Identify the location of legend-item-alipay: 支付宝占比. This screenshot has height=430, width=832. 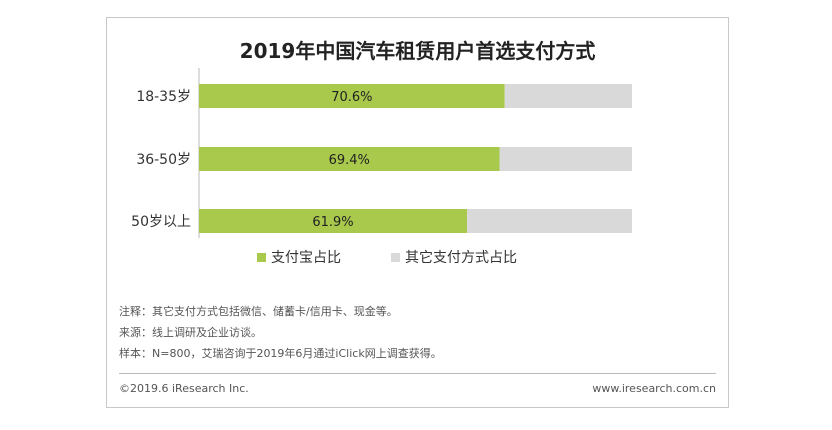
(299, 257).